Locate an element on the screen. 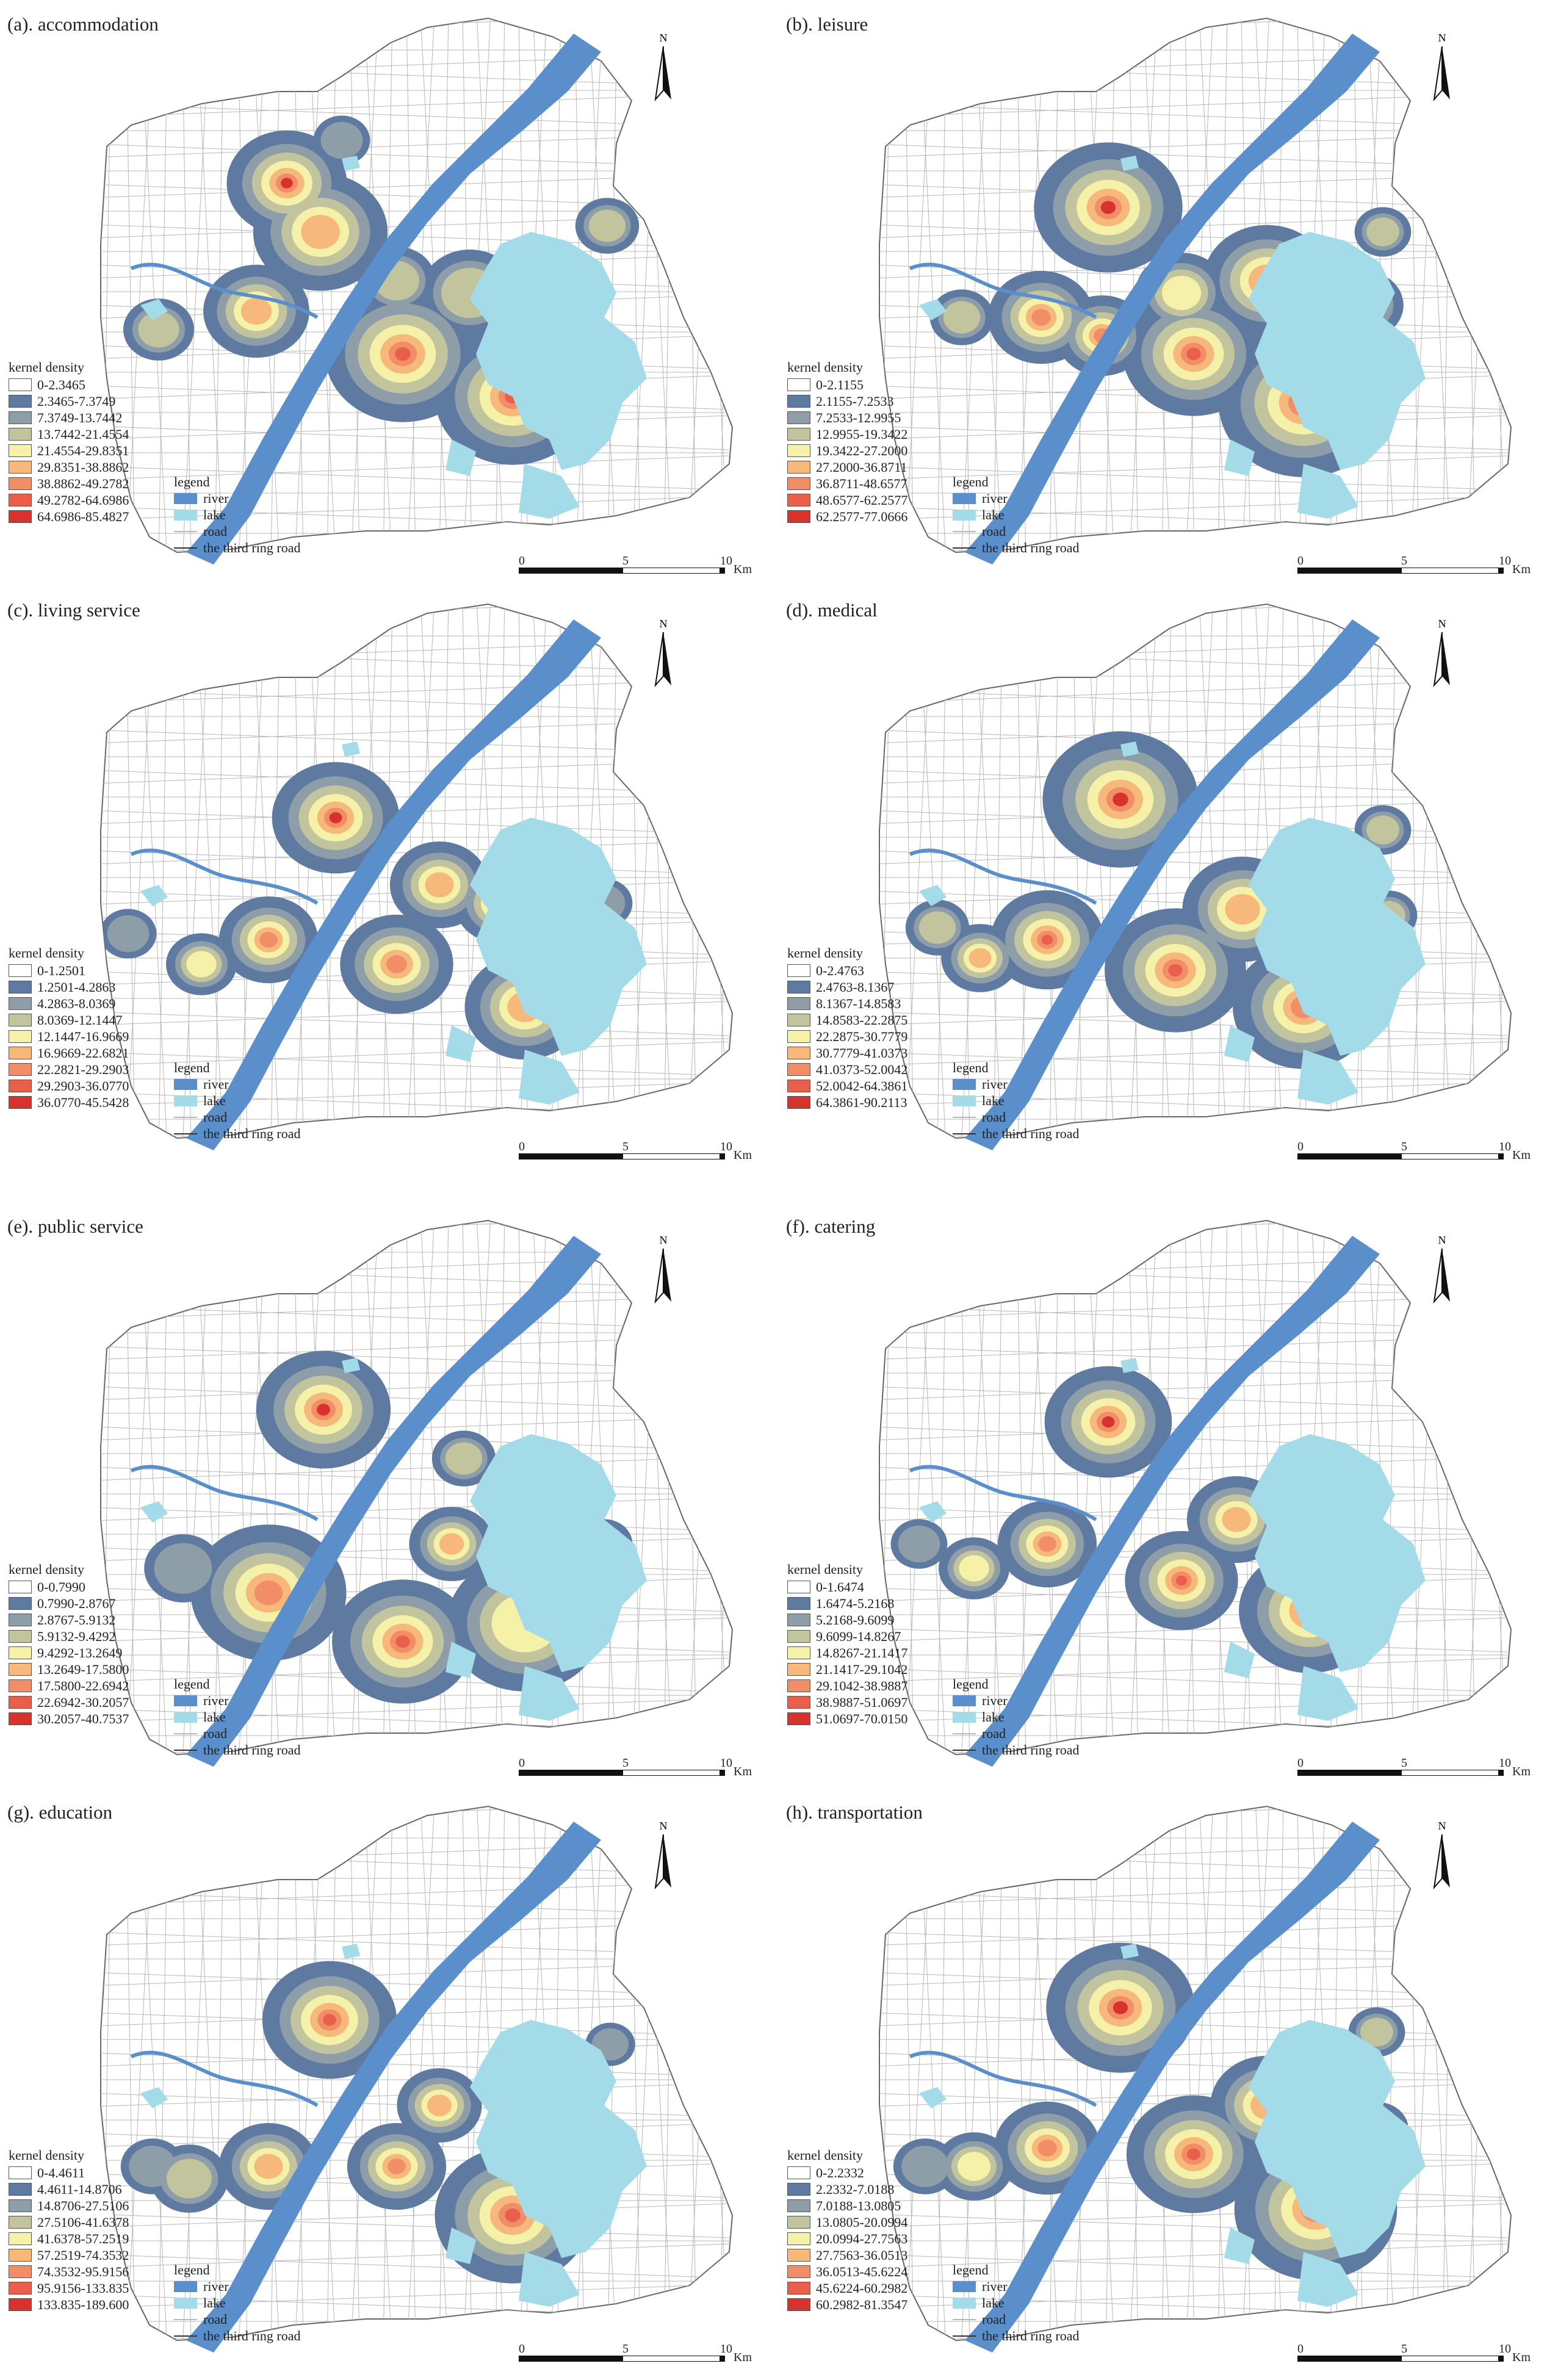 This screenshot has width=1558, height=2380. legend-class: 45.6224-60.2982 is located at coordinates (847, 2288).